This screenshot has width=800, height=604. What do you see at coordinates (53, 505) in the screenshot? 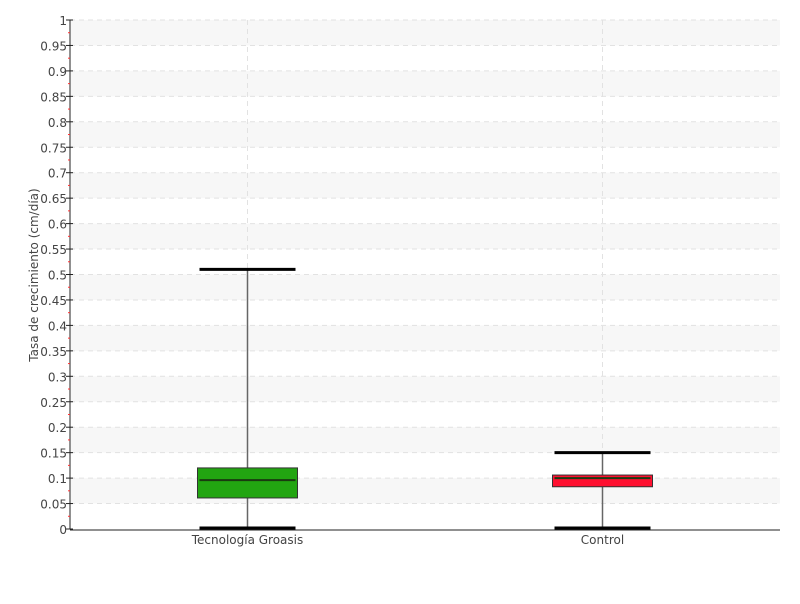
I see `y-tick-label: 0.05` at bounding box center [53, 505].